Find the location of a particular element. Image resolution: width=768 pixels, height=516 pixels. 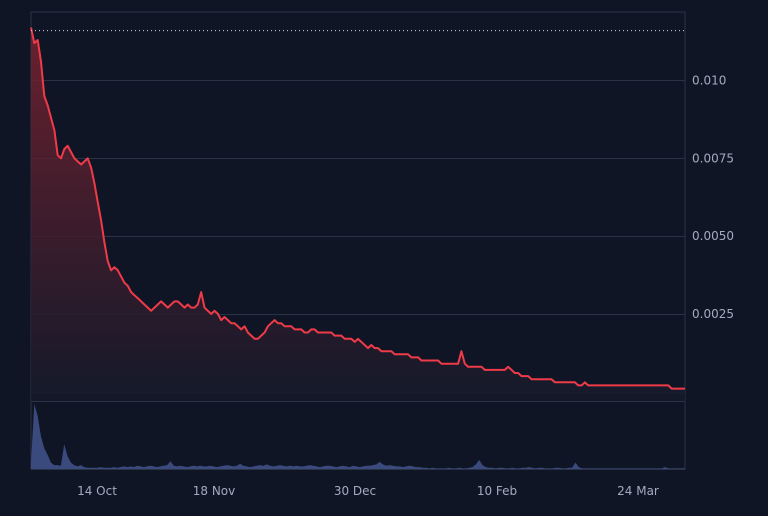

y-axis: 0.010 0.0075 0.0050 0.0025 is located at coordinates (713, 196).